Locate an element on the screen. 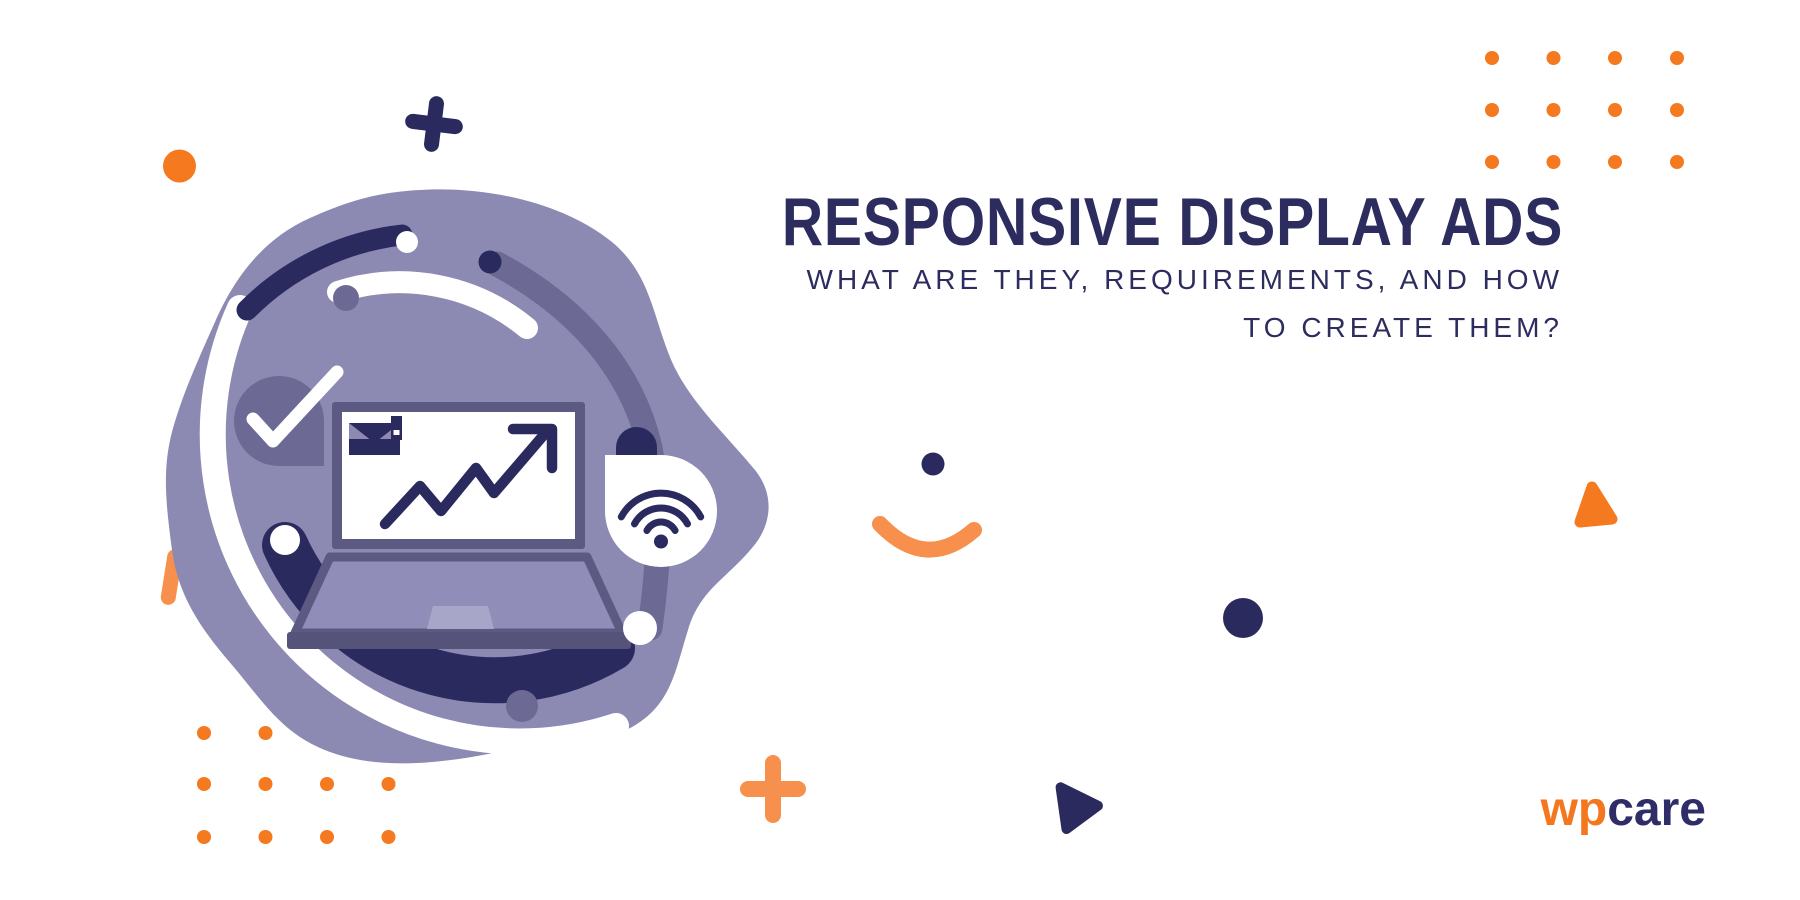 This screenshot has height=900, width=1800. check-badge-shape is located at coordinates (279, 421).